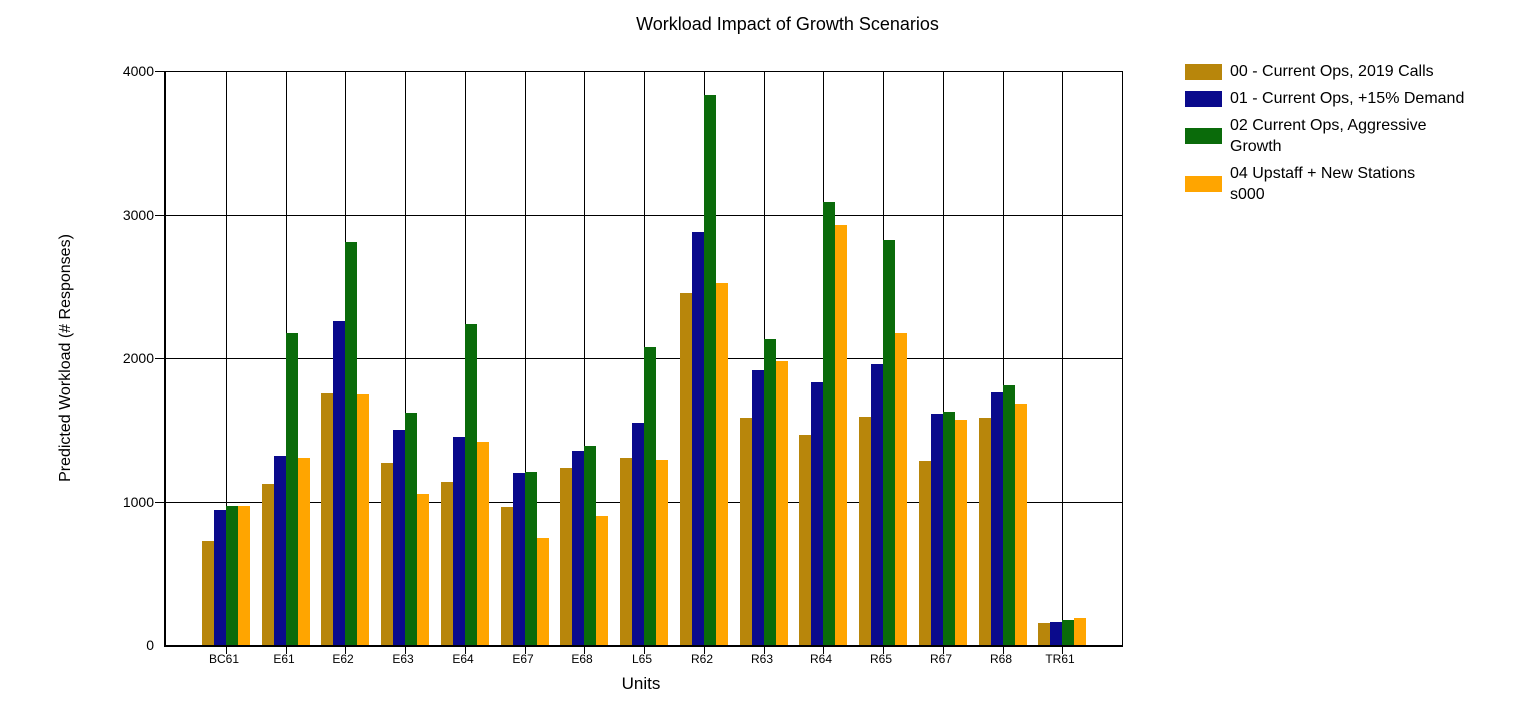 This screenshot has height=720, width=1535. Describe the element at coordinates (1328, 136) in the screenshot. I see `legend-label-2: 02 Current Ops, Aggressive Growth` at that location.